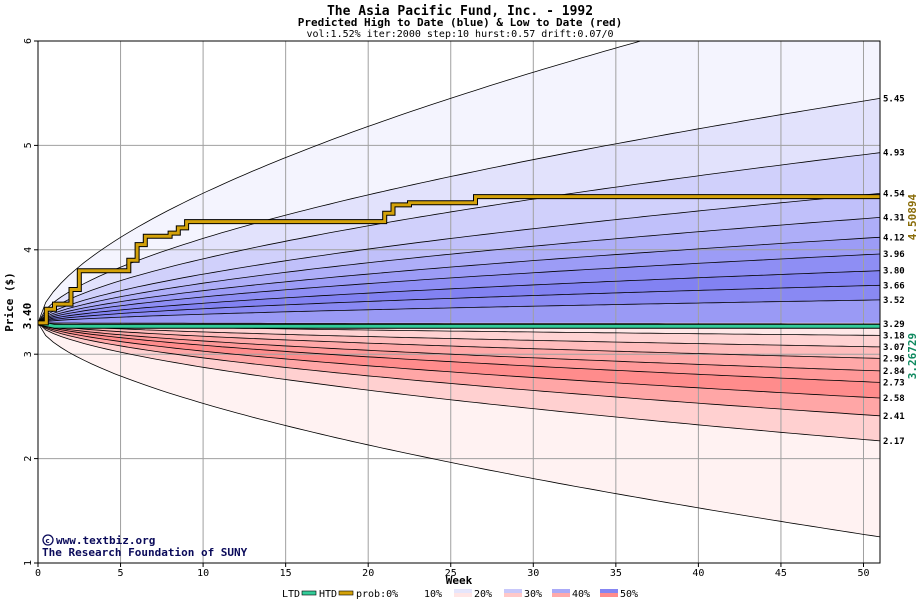 The image size is (920, 600). I want to click on x-tick-label: 0, so click(38, 573).